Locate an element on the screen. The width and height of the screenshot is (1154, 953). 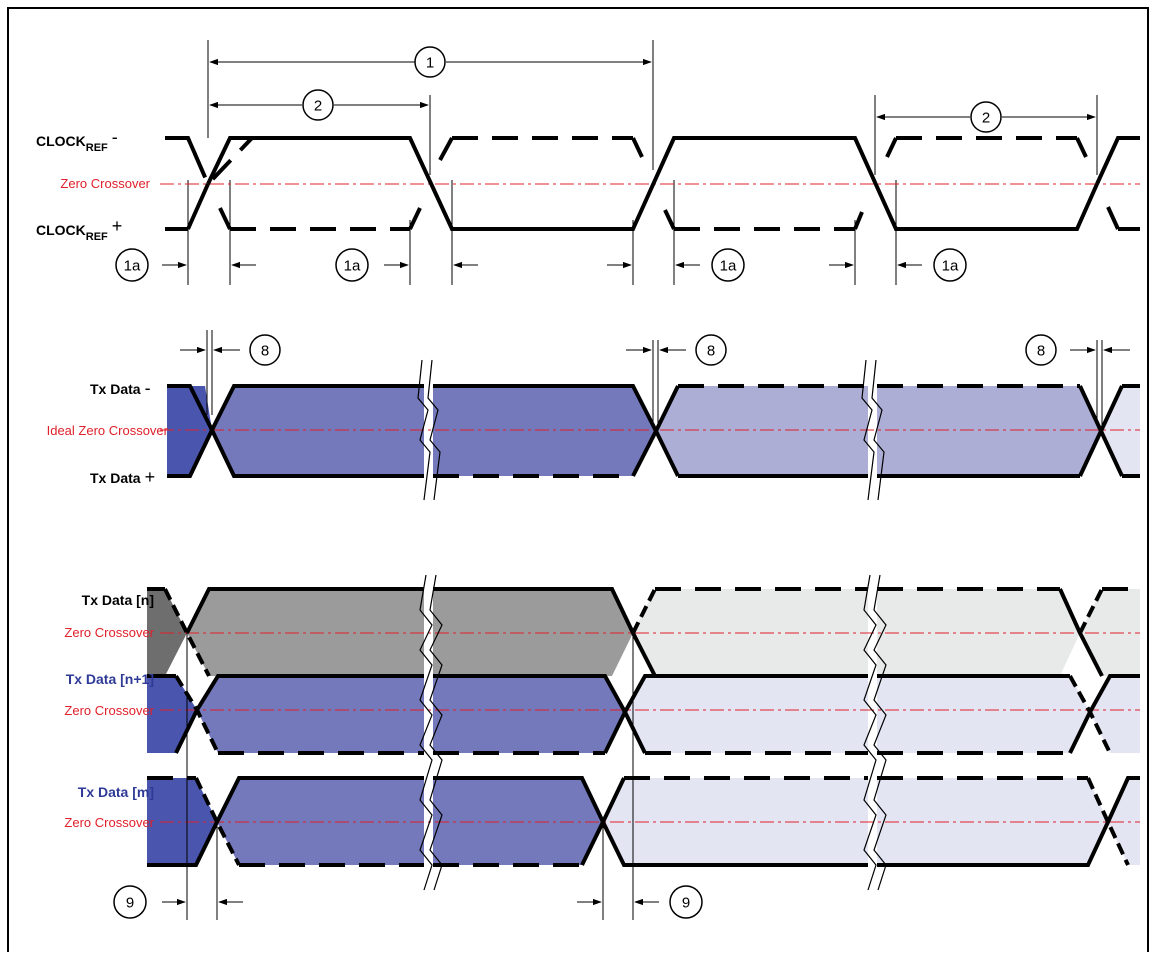
tx-data-m-label: Tx Data [m] is located at coordinates (116, 792).